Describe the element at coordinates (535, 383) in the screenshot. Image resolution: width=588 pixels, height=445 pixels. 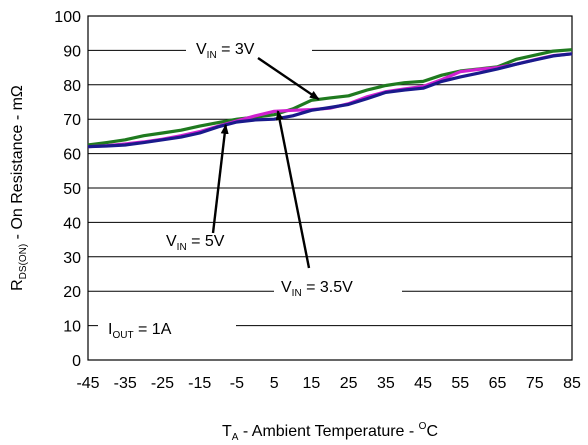
I see `x-tick-label: 75` at that location.